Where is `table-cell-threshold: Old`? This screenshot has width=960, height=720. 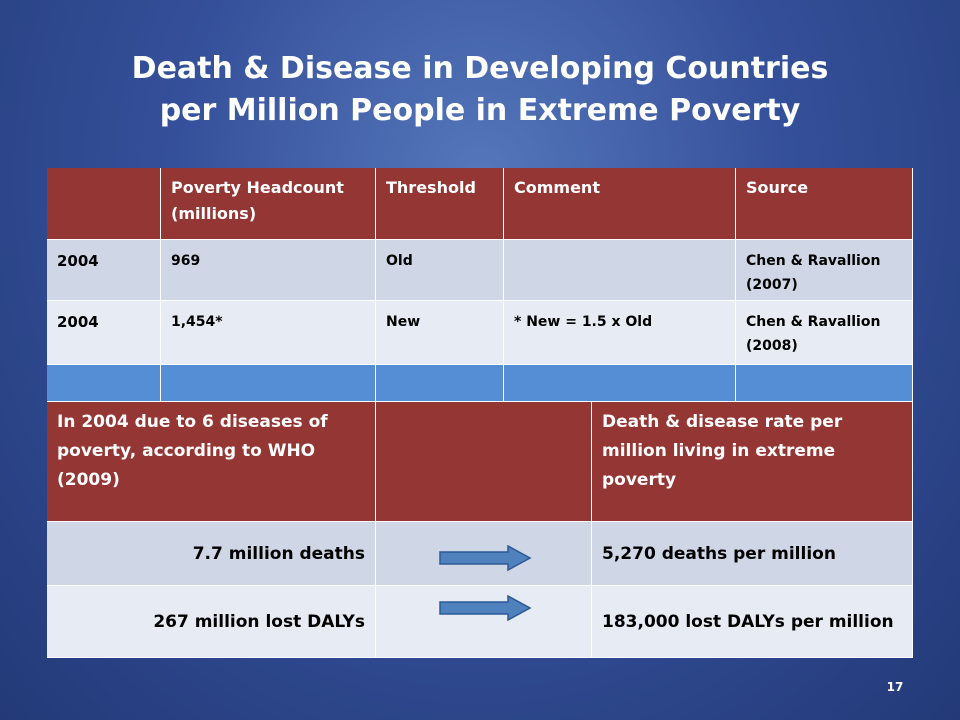
table-cell-threshold: Old is located at coordinates (440, 270).